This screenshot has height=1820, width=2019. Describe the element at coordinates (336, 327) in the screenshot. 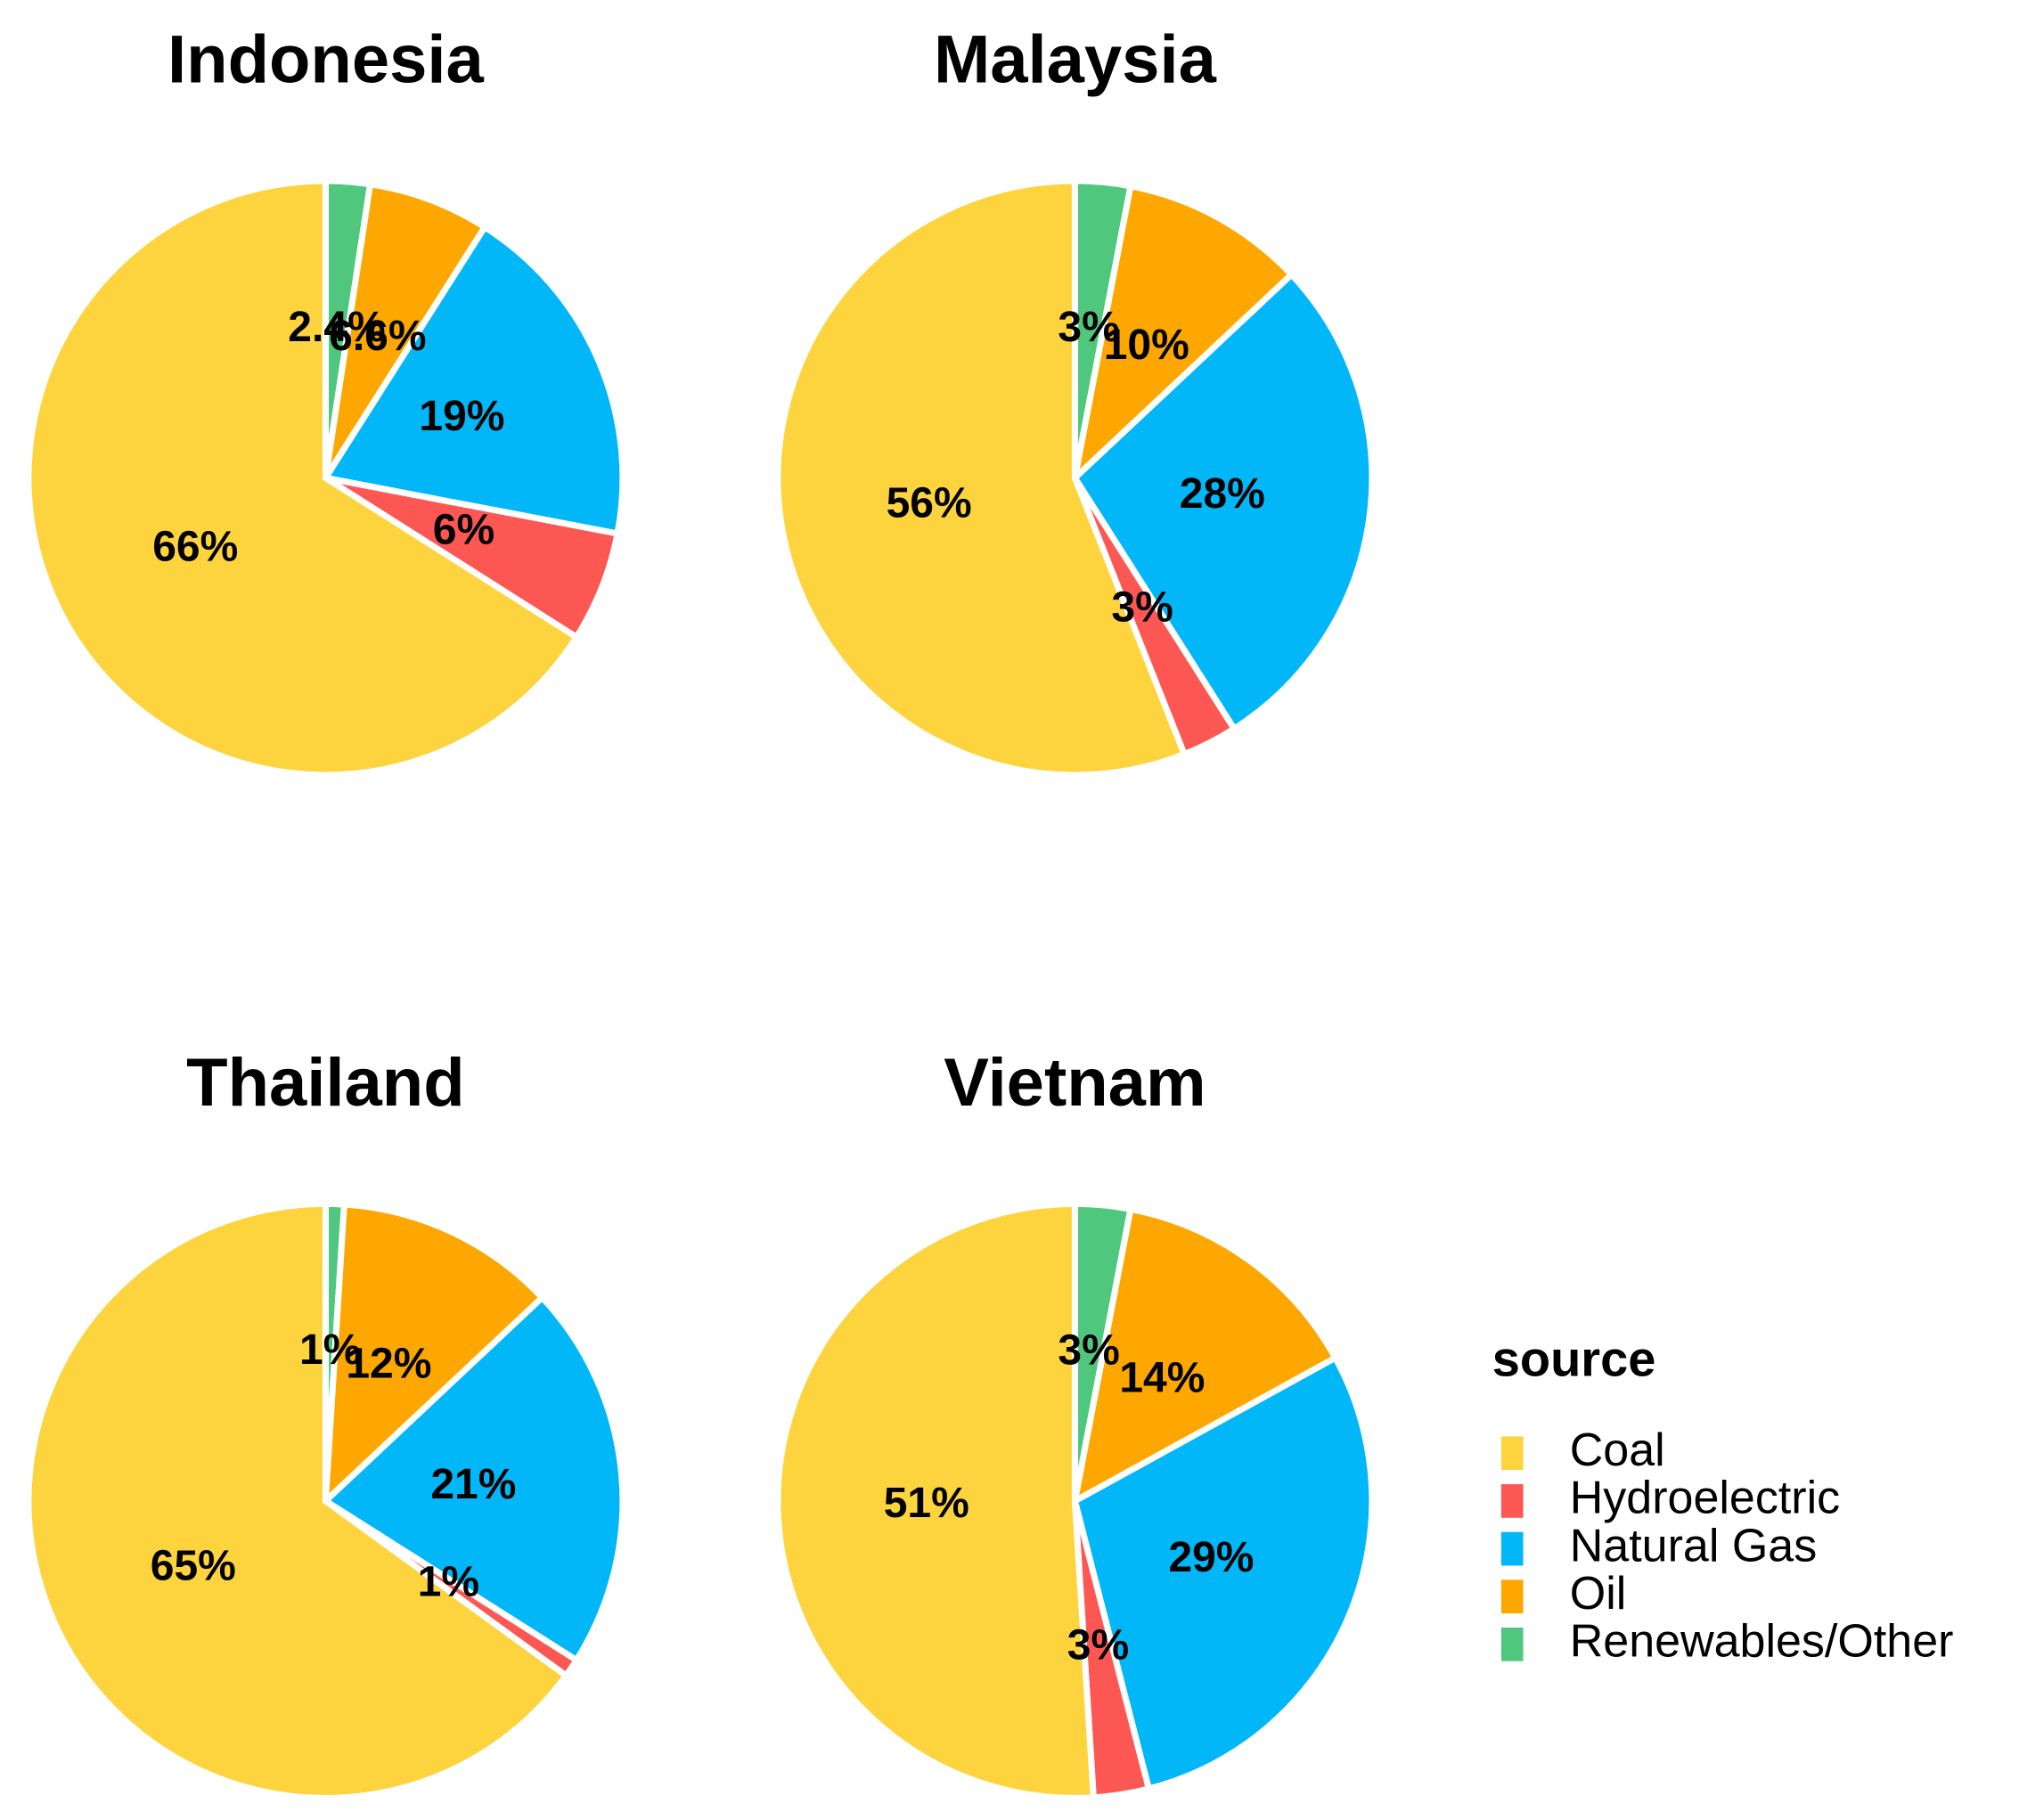

I see `data-label: 2.4%` at that location.